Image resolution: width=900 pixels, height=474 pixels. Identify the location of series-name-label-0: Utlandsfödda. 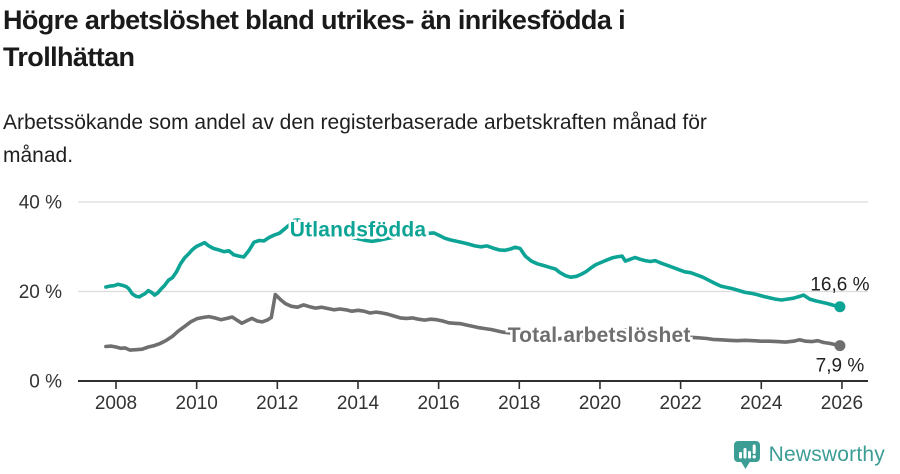
(358, 229).